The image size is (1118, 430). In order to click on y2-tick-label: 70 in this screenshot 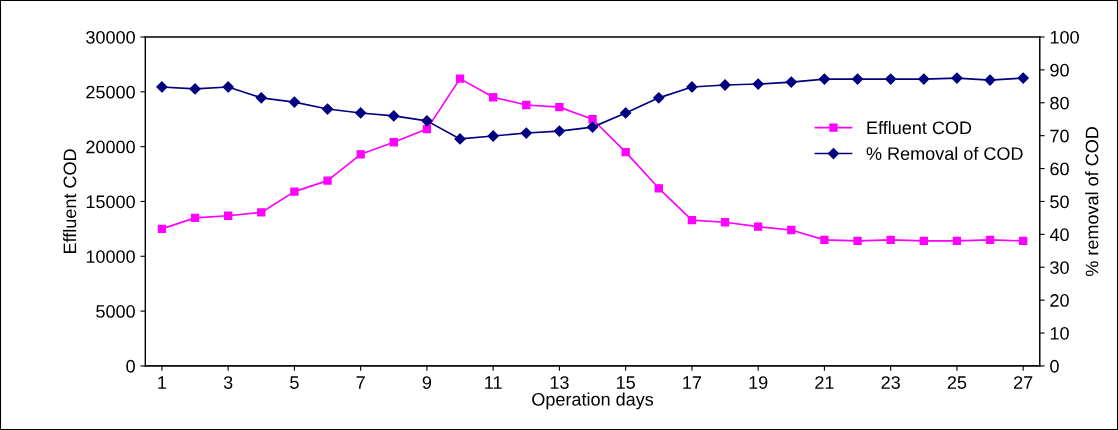, I will do `click(1059, 136)`.